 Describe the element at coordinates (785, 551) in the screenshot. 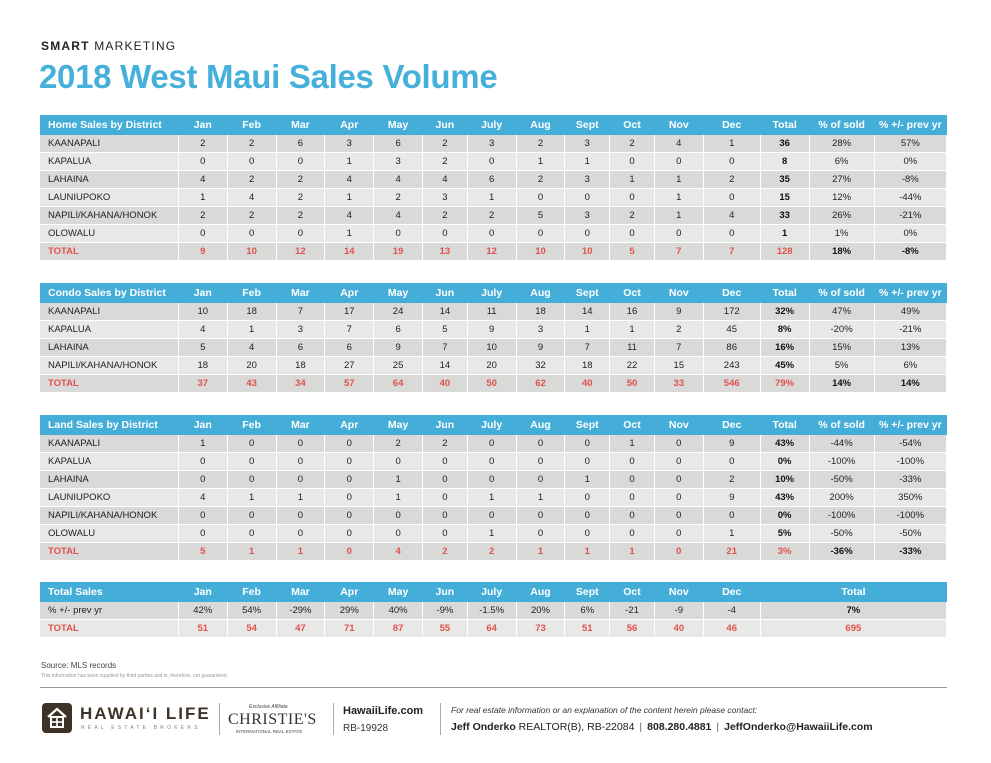

I see `total-value: 3%` at that location.